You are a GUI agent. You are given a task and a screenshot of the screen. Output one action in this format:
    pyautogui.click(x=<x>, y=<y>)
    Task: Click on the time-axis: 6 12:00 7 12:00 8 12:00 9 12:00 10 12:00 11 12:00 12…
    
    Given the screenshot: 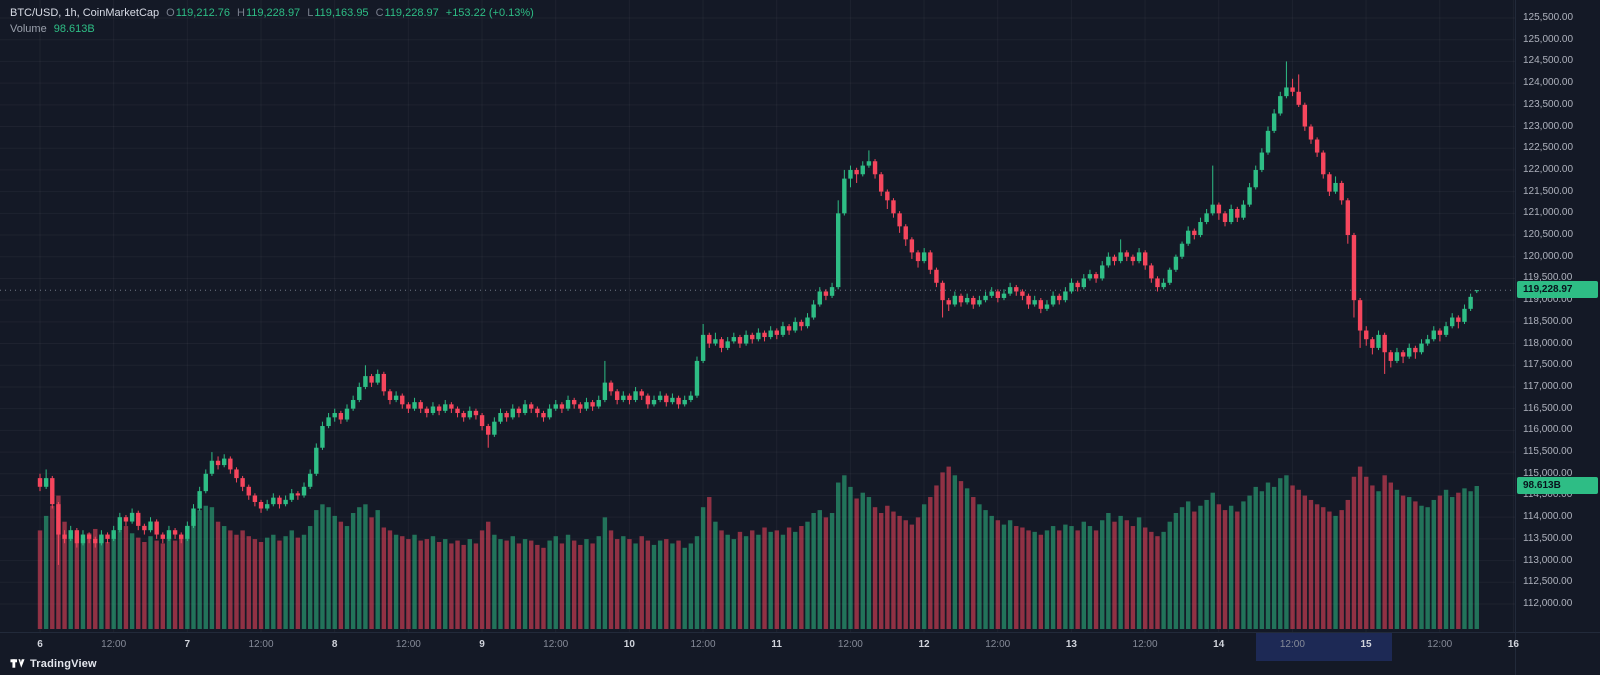 What is the action you would take?
    pyautogui.click(x=759, y=646)
    